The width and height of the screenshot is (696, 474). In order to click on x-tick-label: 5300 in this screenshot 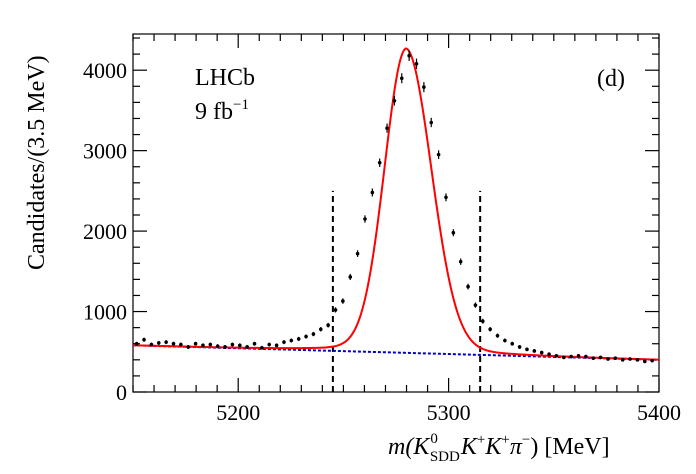, I will do `click(449, 412)`.